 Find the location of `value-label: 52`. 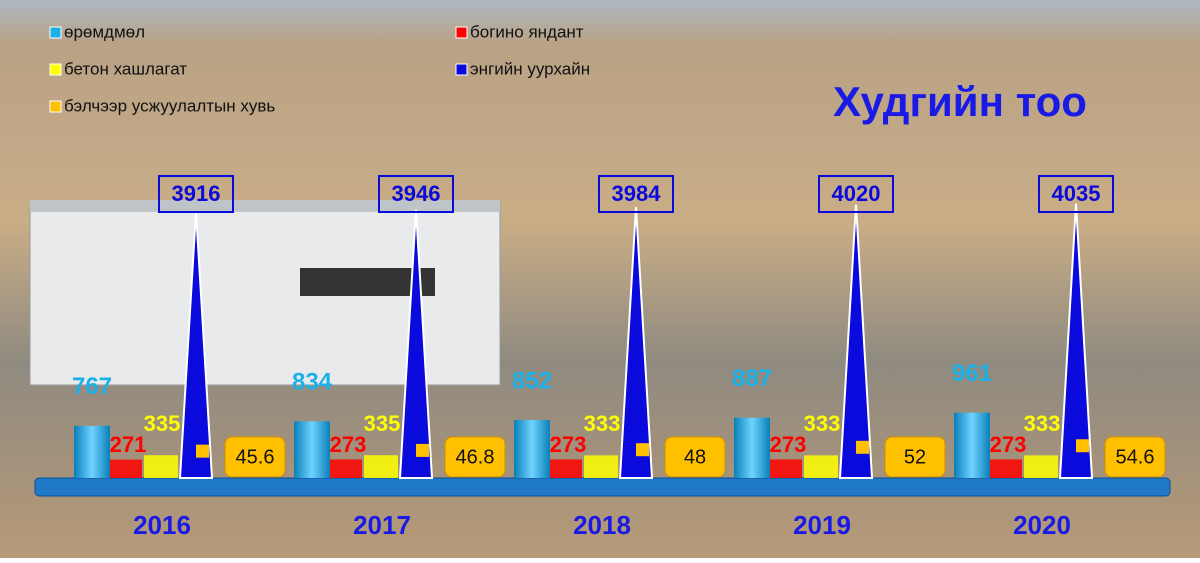

value-label: 52 is located at coordinates (915, 457).